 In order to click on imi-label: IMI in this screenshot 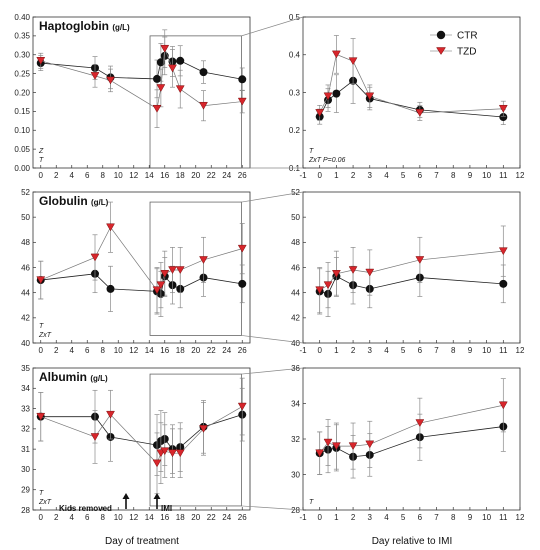, I will do `click(166, 508)`.